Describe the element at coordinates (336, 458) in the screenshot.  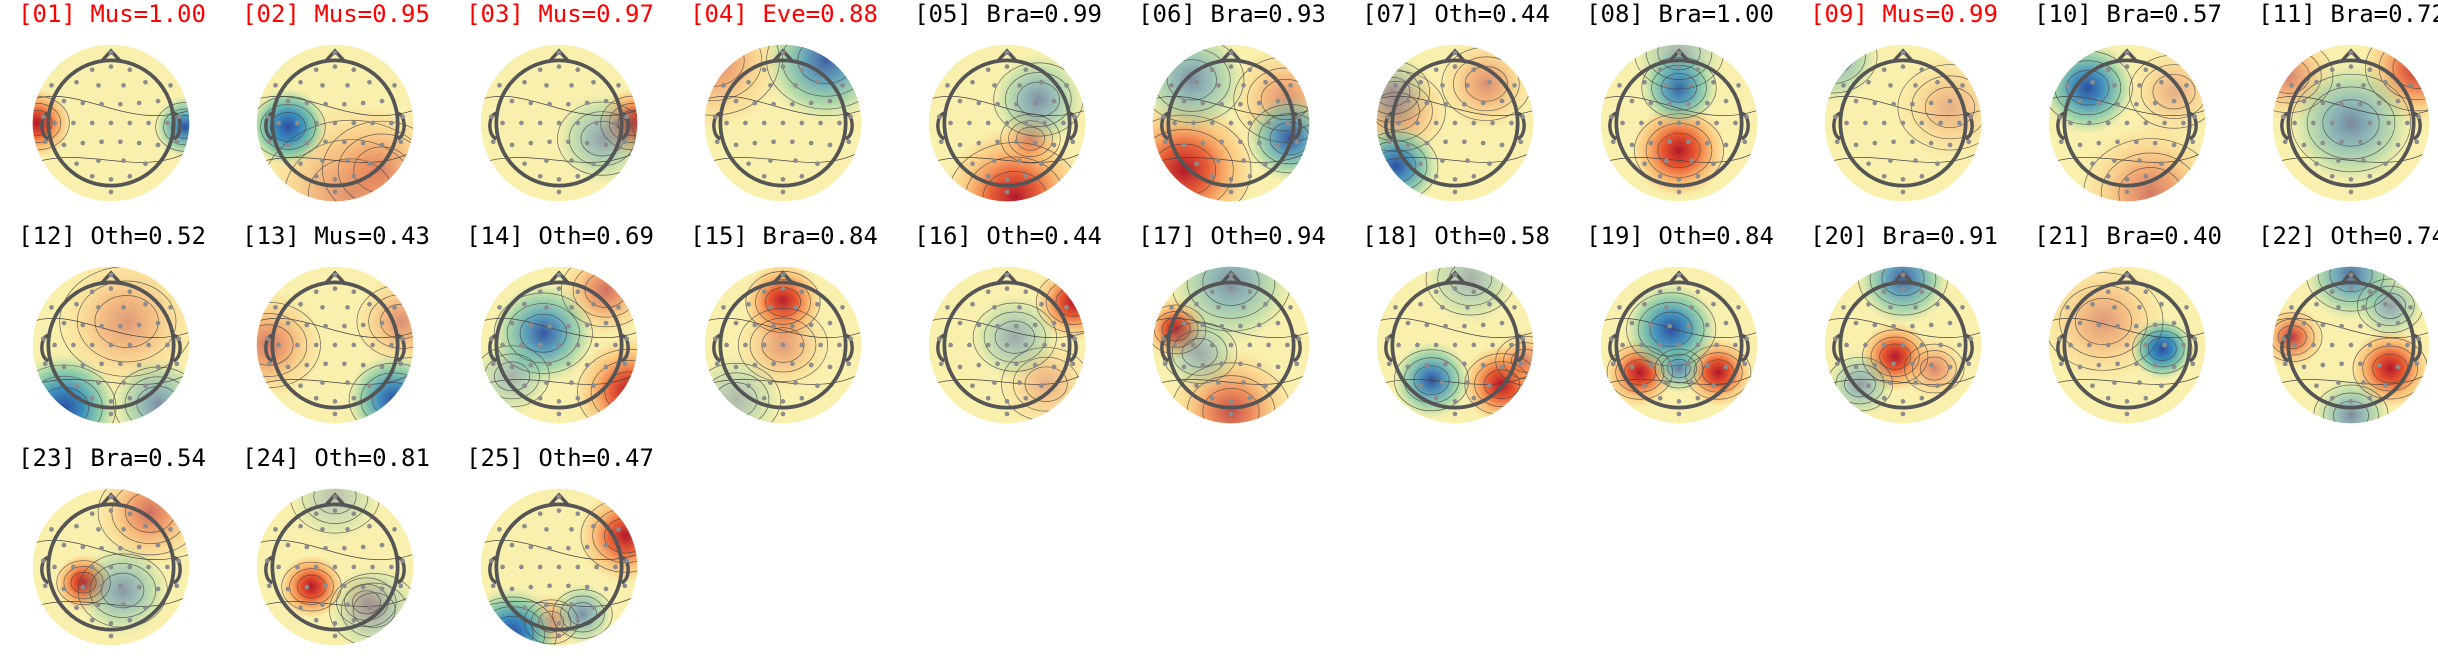
I see `component-label: [24] Oth=0.81` at that location.